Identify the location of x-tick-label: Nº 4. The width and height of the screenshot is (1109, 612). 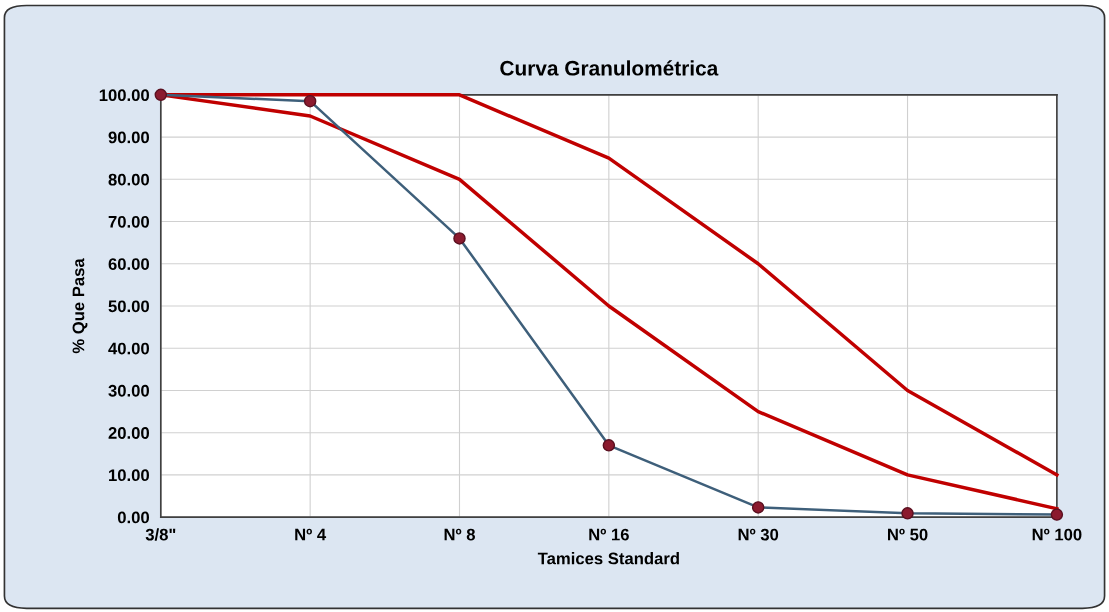
(311, 534).